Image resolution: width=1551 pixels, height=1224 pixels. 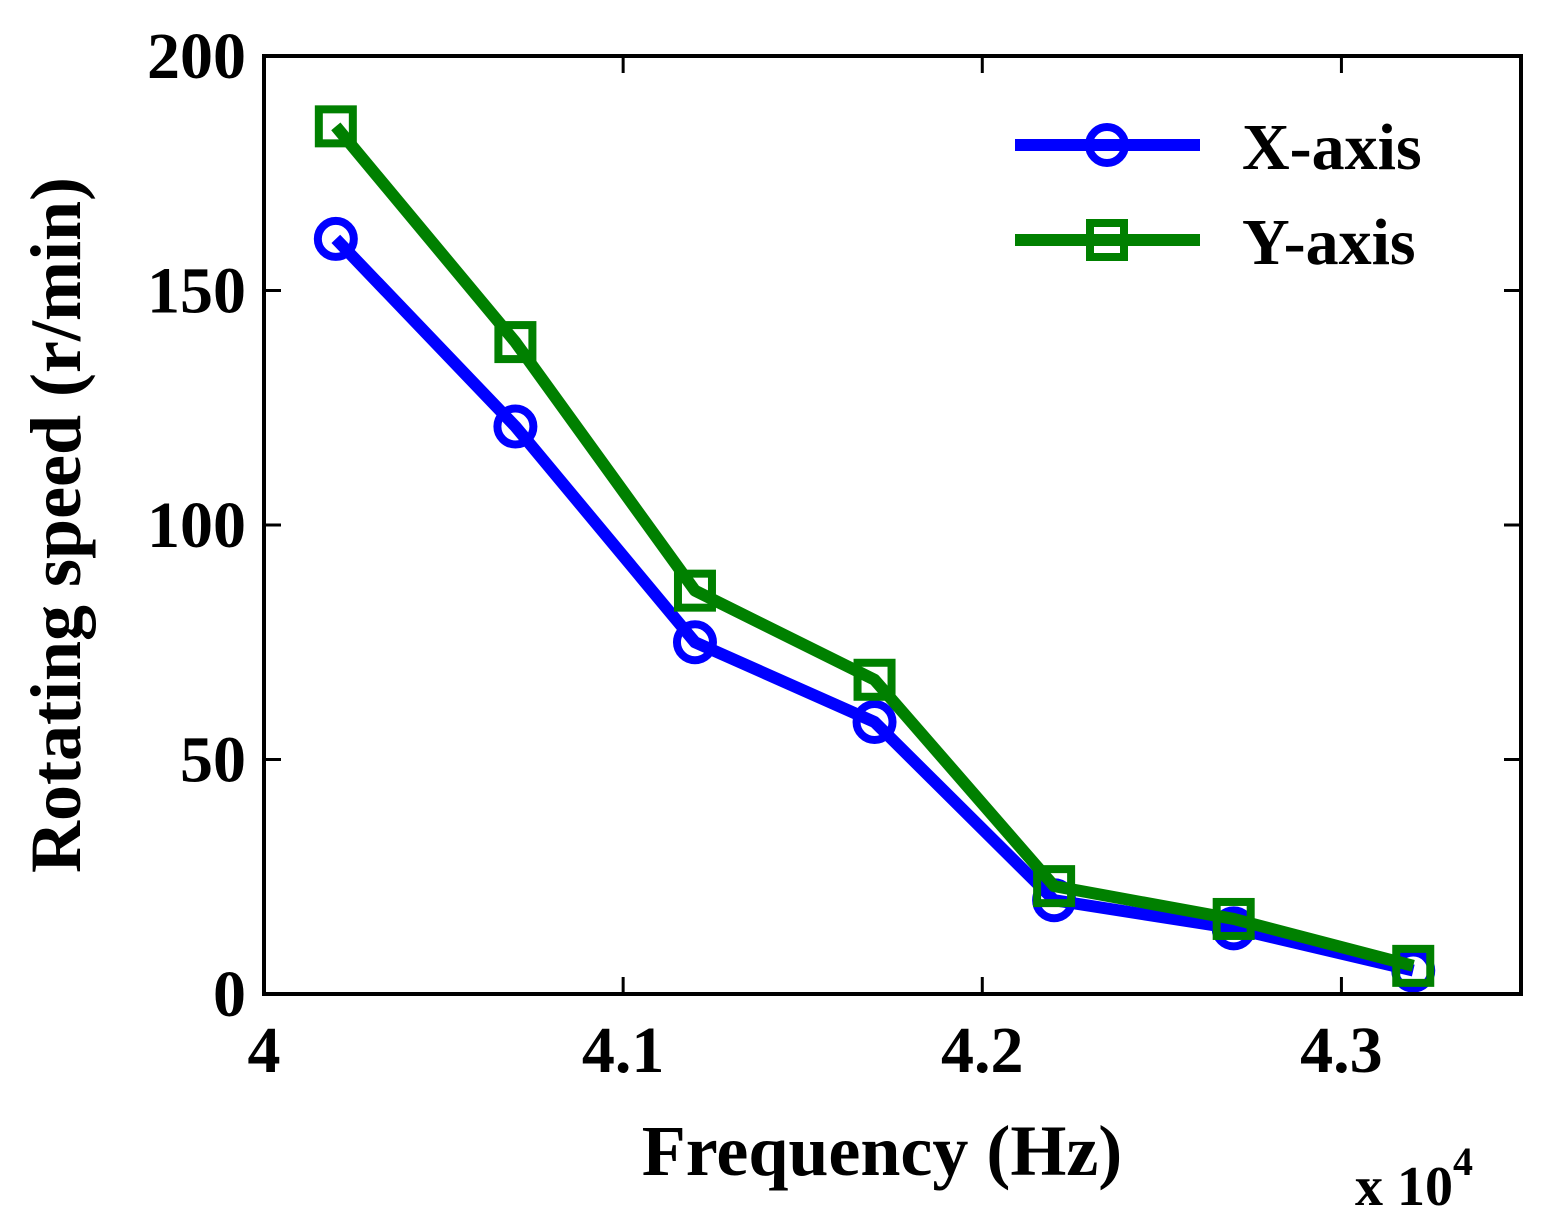 What do you see at coordinates (1404, 1187) in the screenshot?
I see `x-multiplier-base: x 10` at bounding box center [1404, 1187].